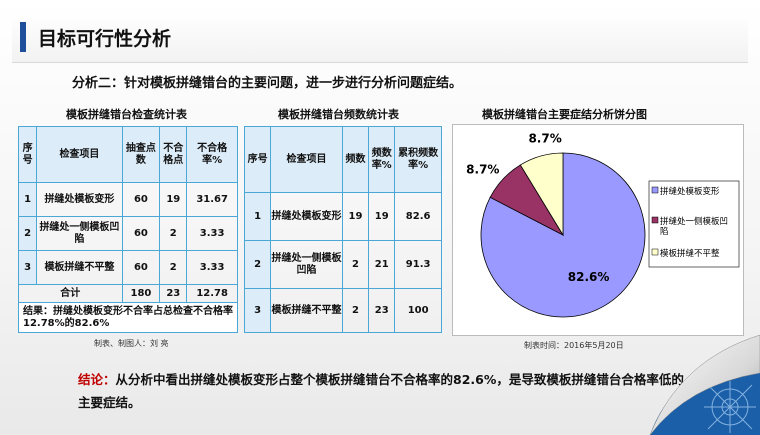  What do you see at coordinates (257, 310) in the screenshot?
I see `t2-cell: 3` at bounding box center [257, 310].